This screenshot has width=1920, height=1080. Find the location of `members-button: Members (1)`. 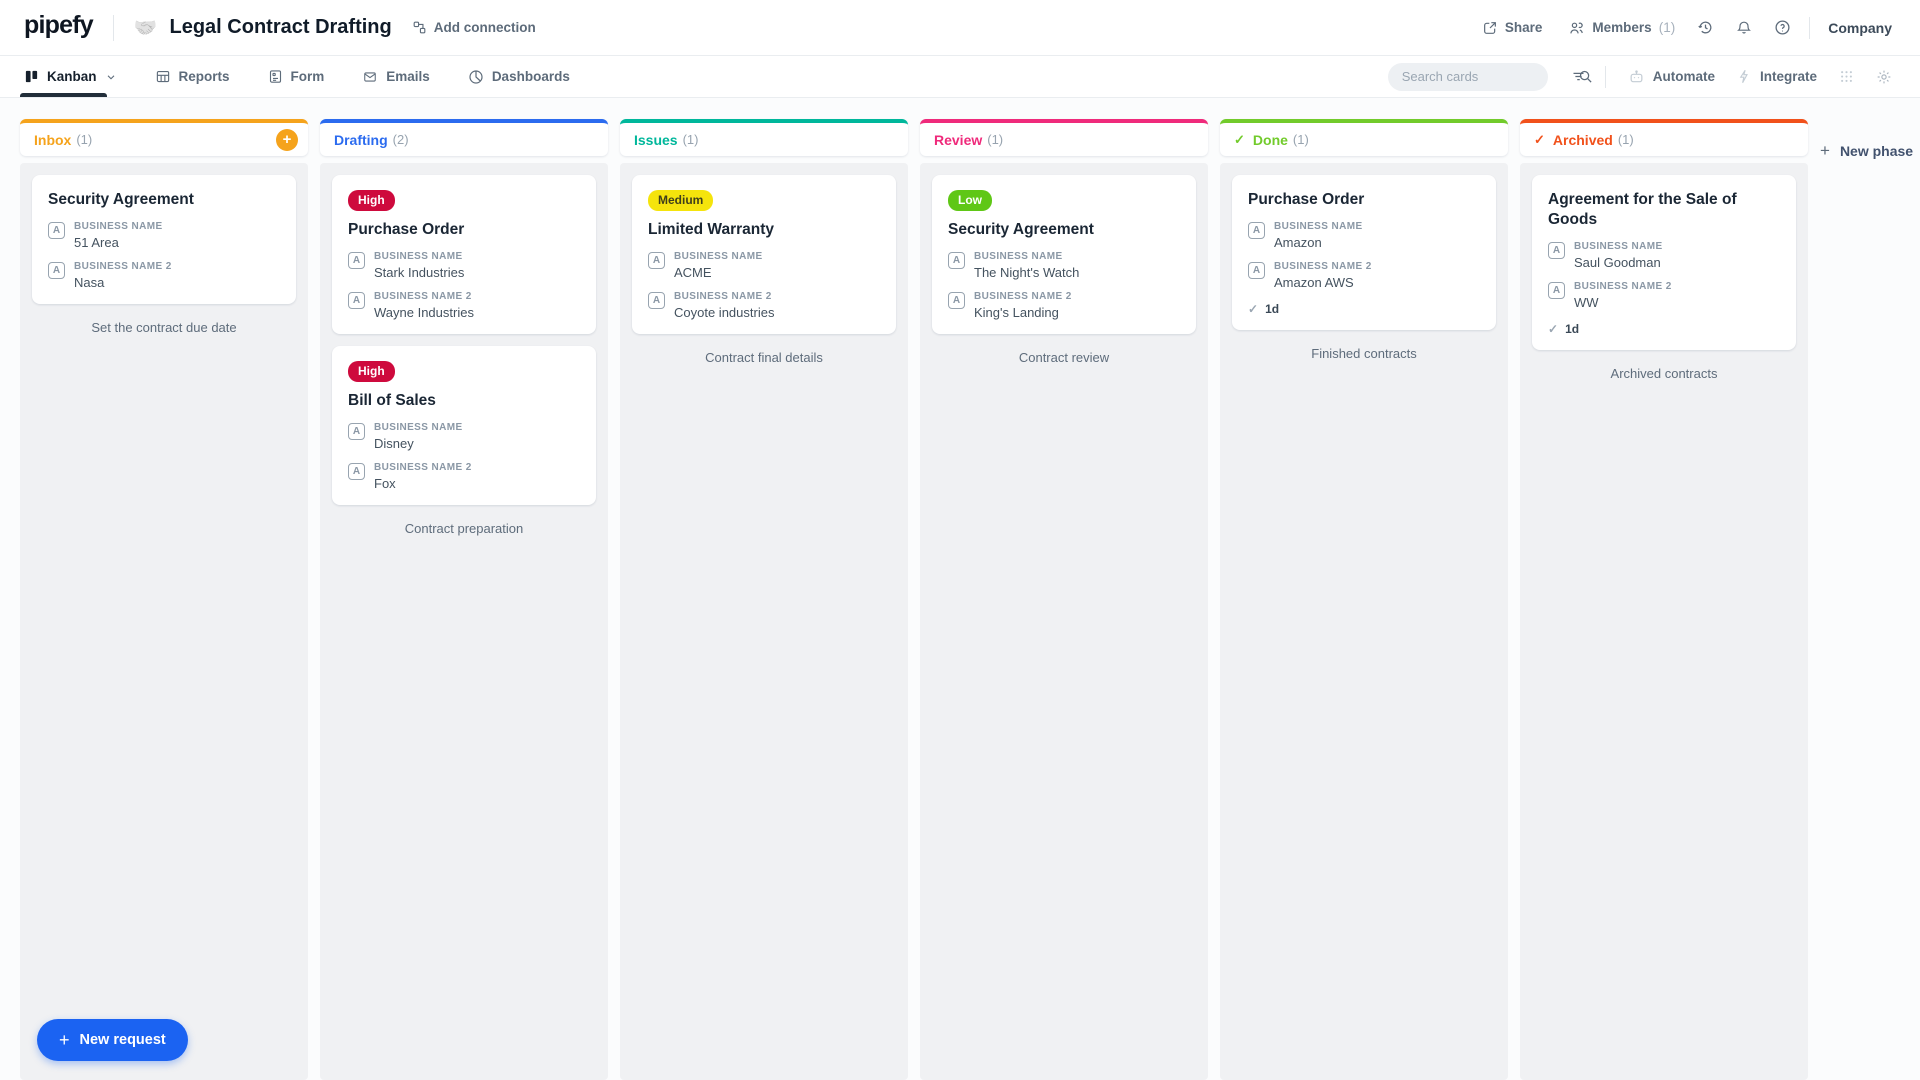

members-button: Members (1) is located at coordinates (1621, 28).